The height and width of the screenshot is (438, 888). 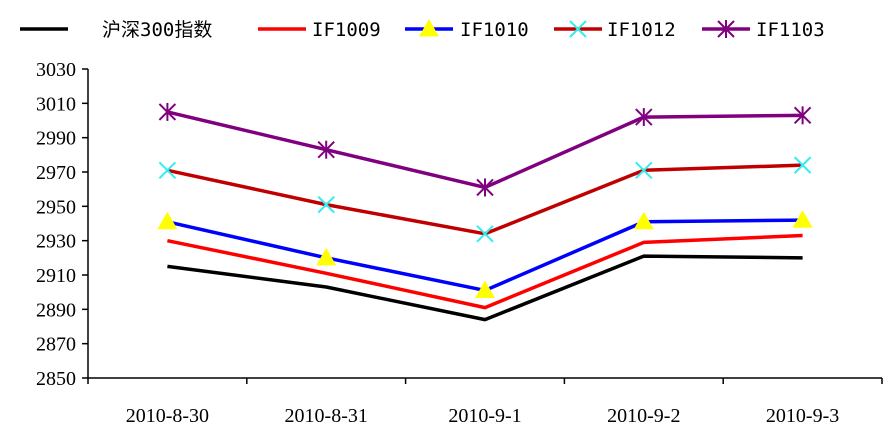 I want to click on y-tick-label: 2910, so click(x=56, y=276).